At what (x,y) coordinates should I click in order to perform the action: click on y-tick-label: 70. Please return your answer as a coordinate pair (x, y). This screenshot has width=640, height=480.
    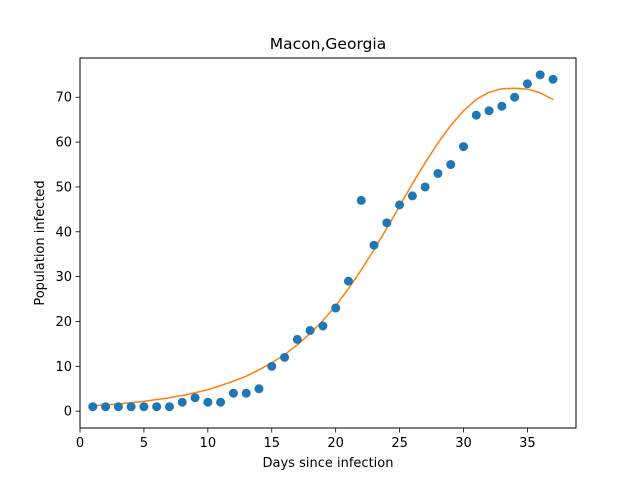
    Looking at the image, I should click on (63, 98).